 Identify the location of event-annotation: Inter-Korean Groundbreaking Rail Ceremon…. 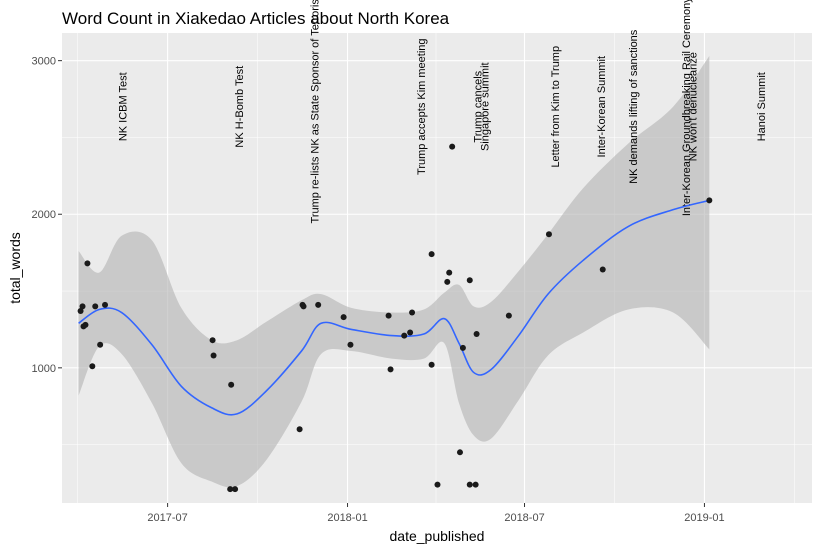
(687, 108).